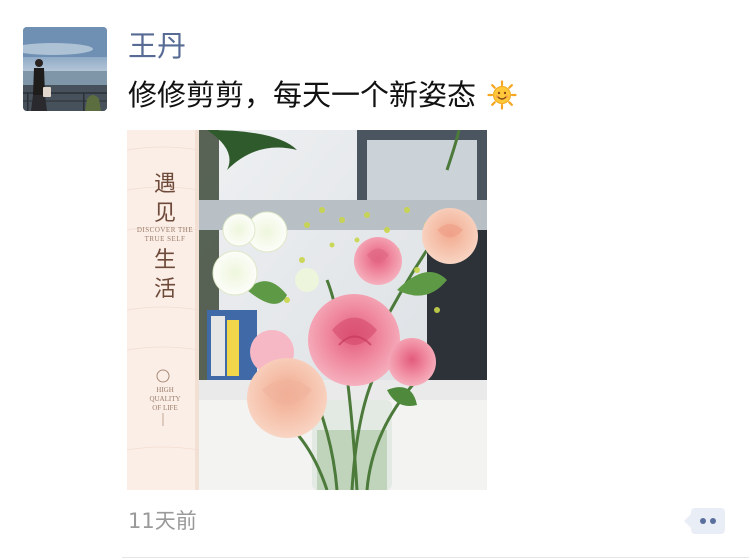 This screenshot has height=560, width=749. I want to click on card-title-char: 遇, so click(164, 184).